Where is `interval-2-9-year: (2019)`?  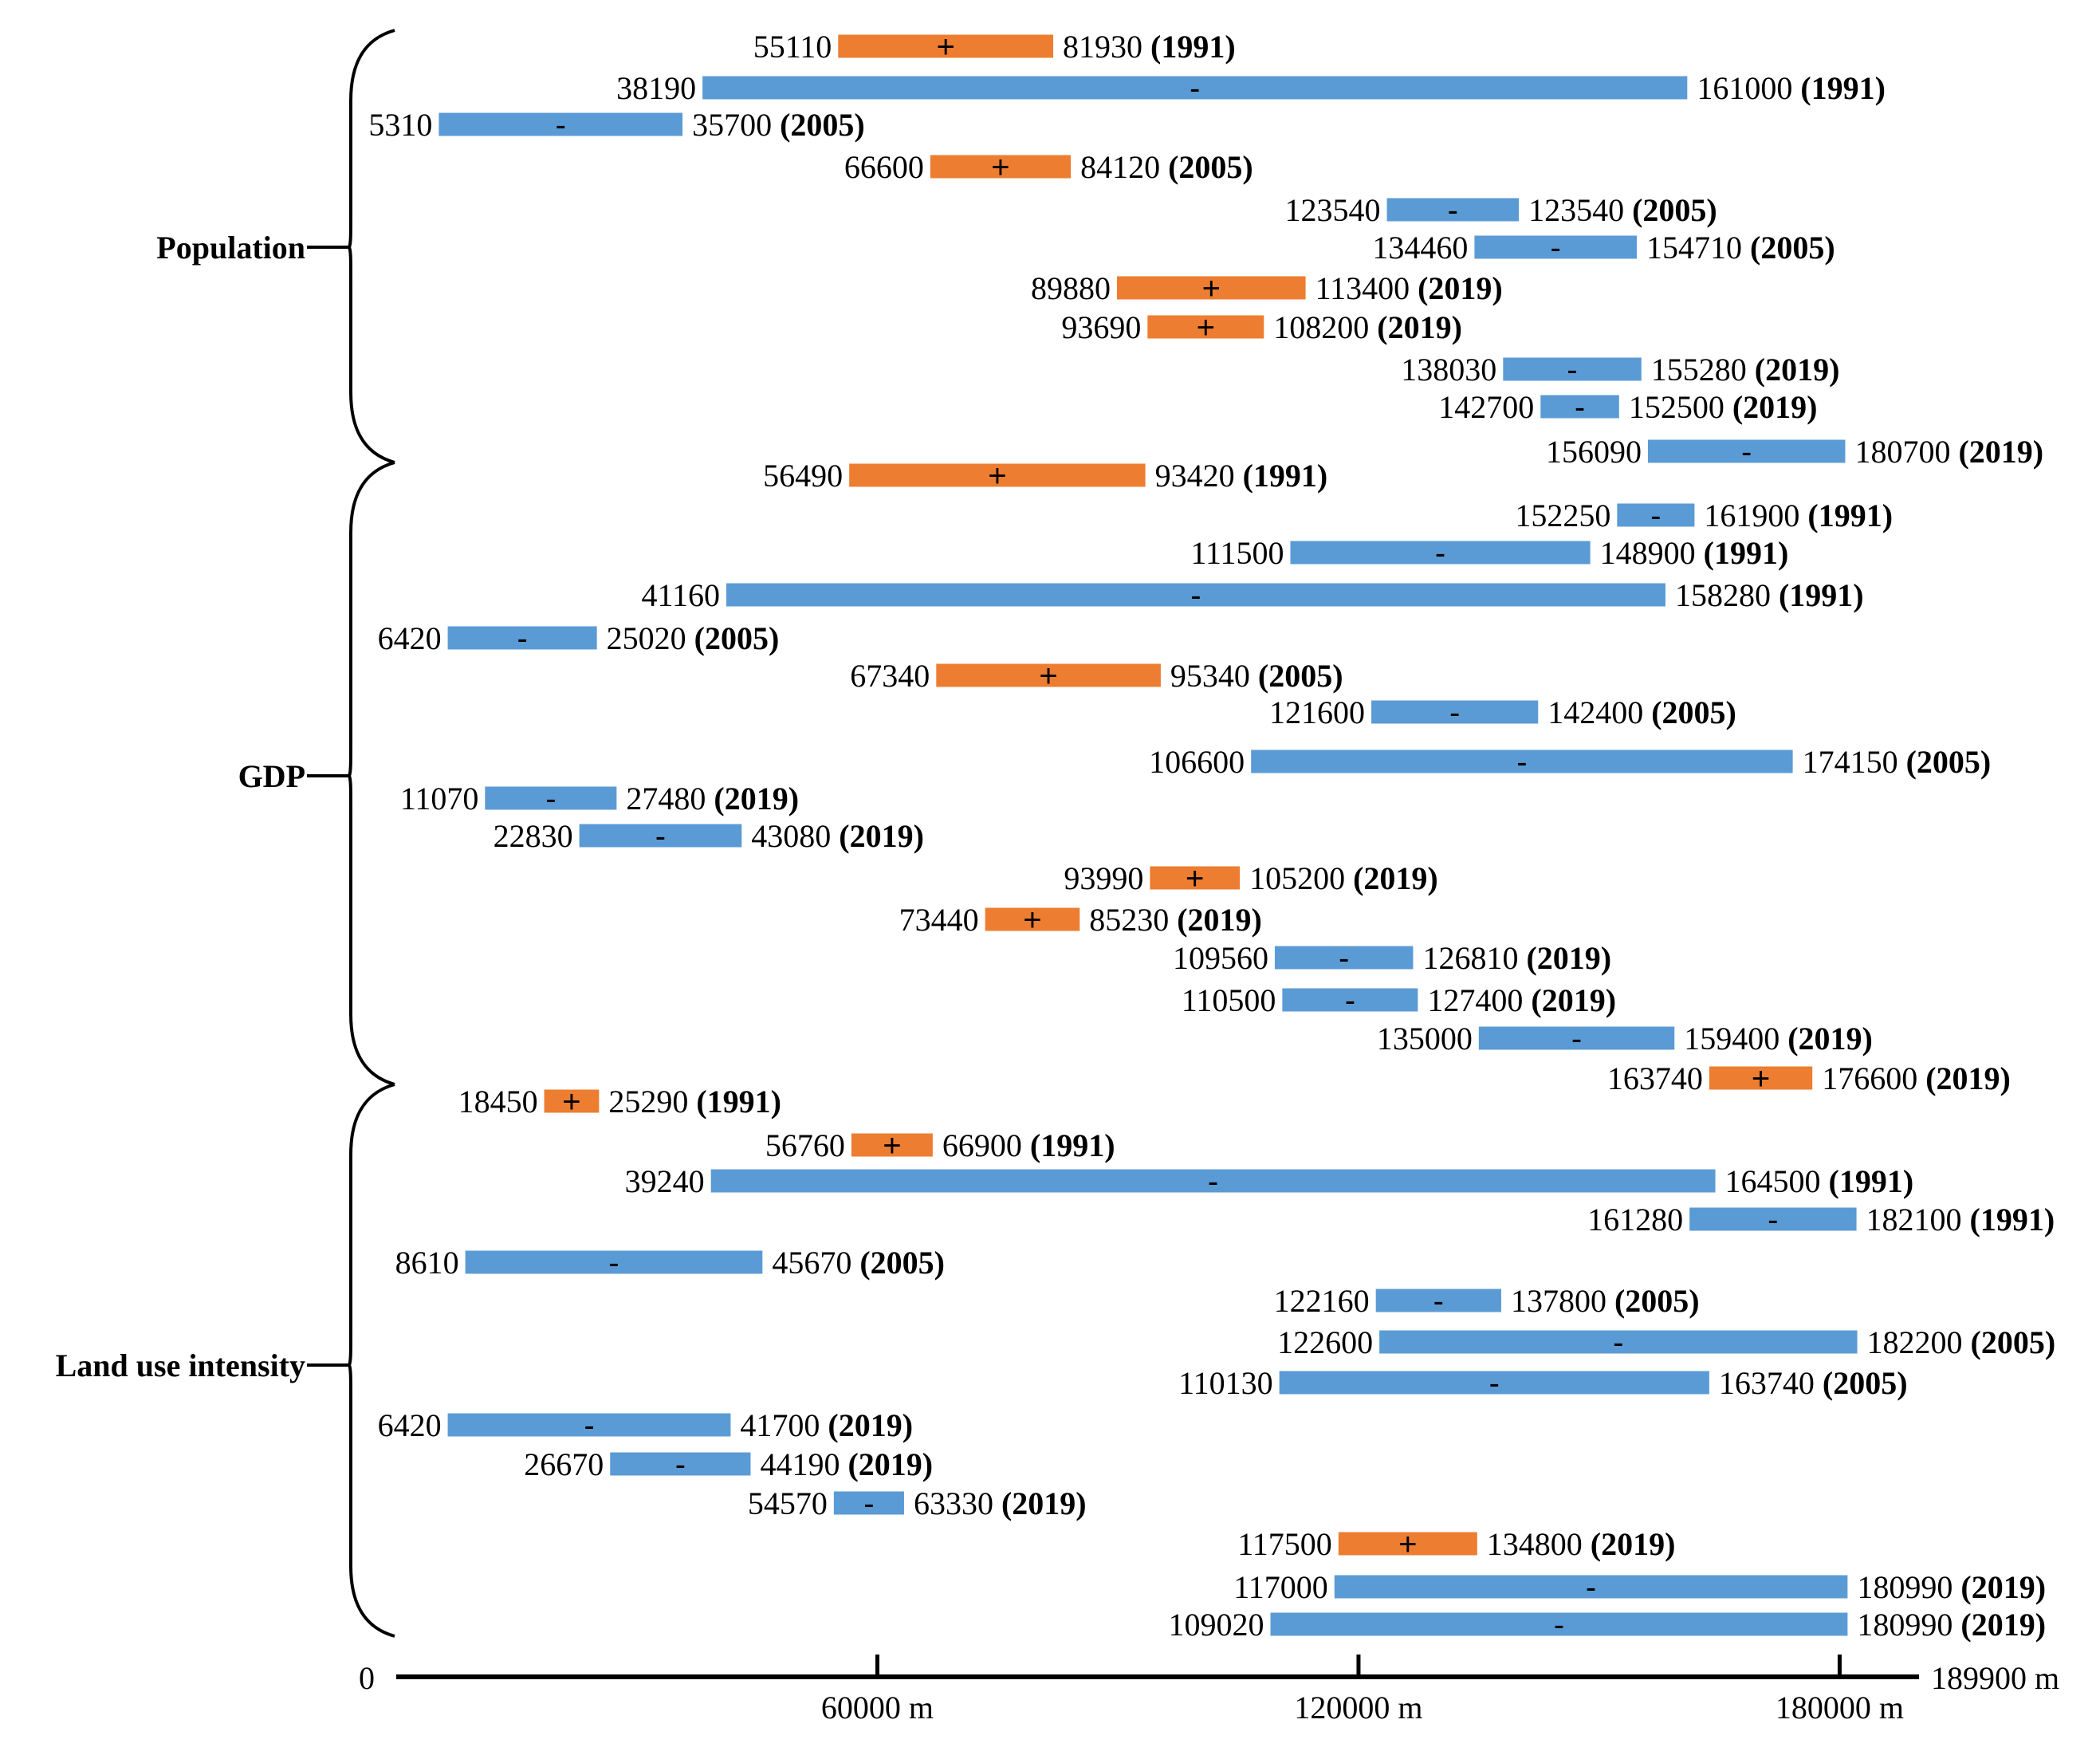
interval-2-9-year: (2019) is located at coordinates (890, 1464).